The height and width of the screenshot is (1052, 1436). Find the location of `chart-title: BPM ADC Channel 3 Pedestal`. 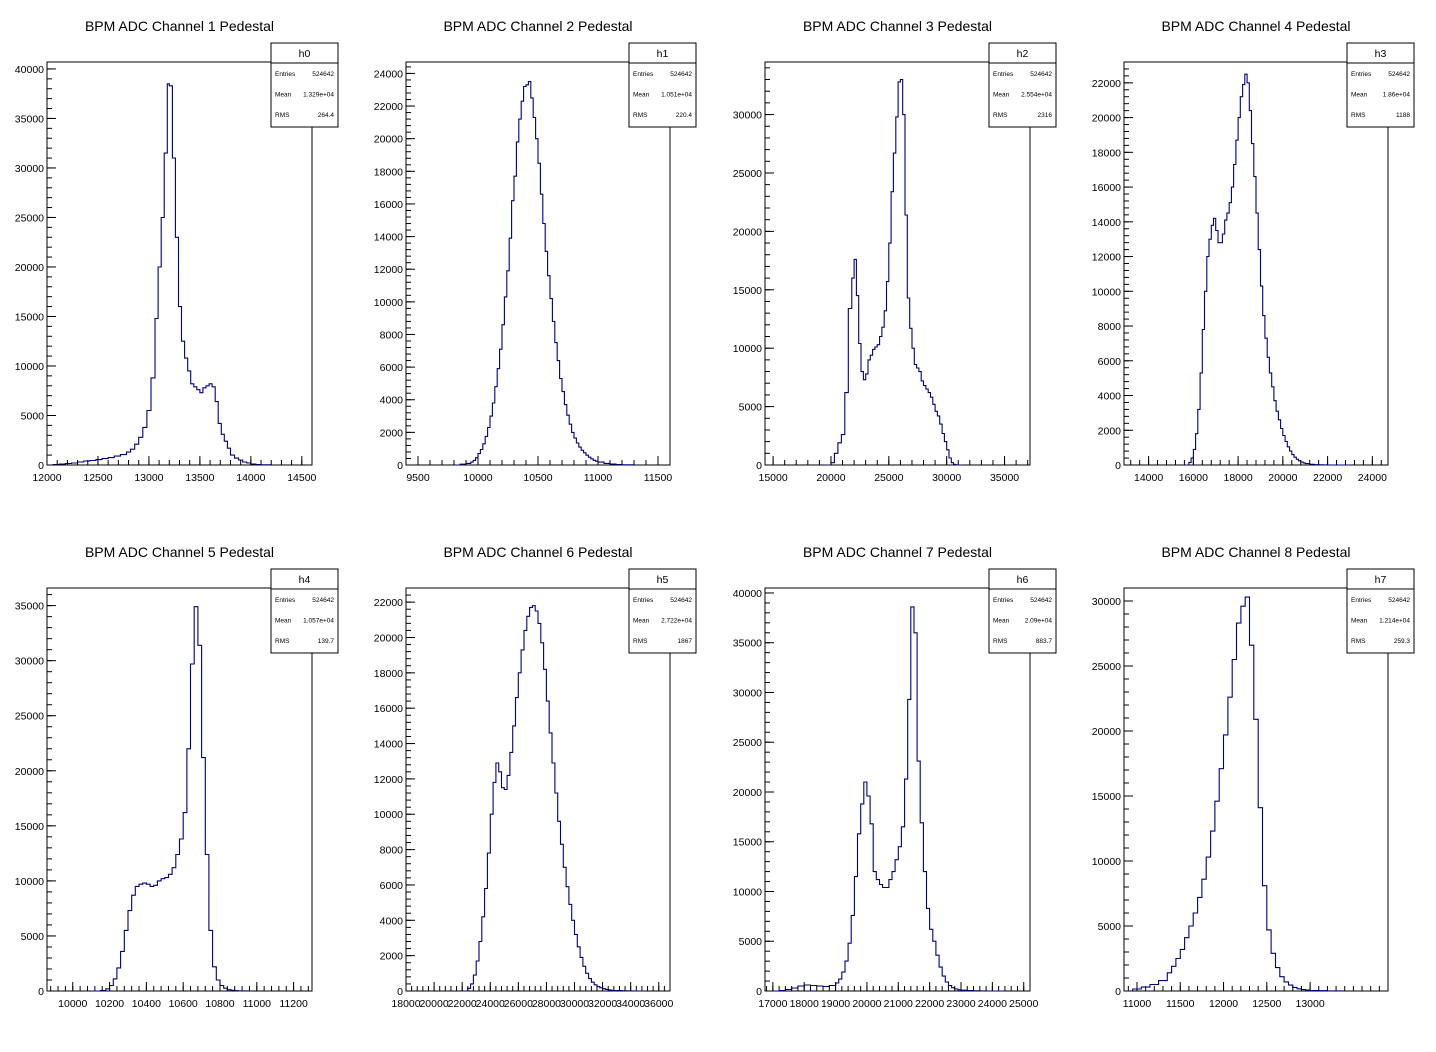

chart-title: BPM ADC Channel 3 Pedestal is located at coordinates (897, 26).